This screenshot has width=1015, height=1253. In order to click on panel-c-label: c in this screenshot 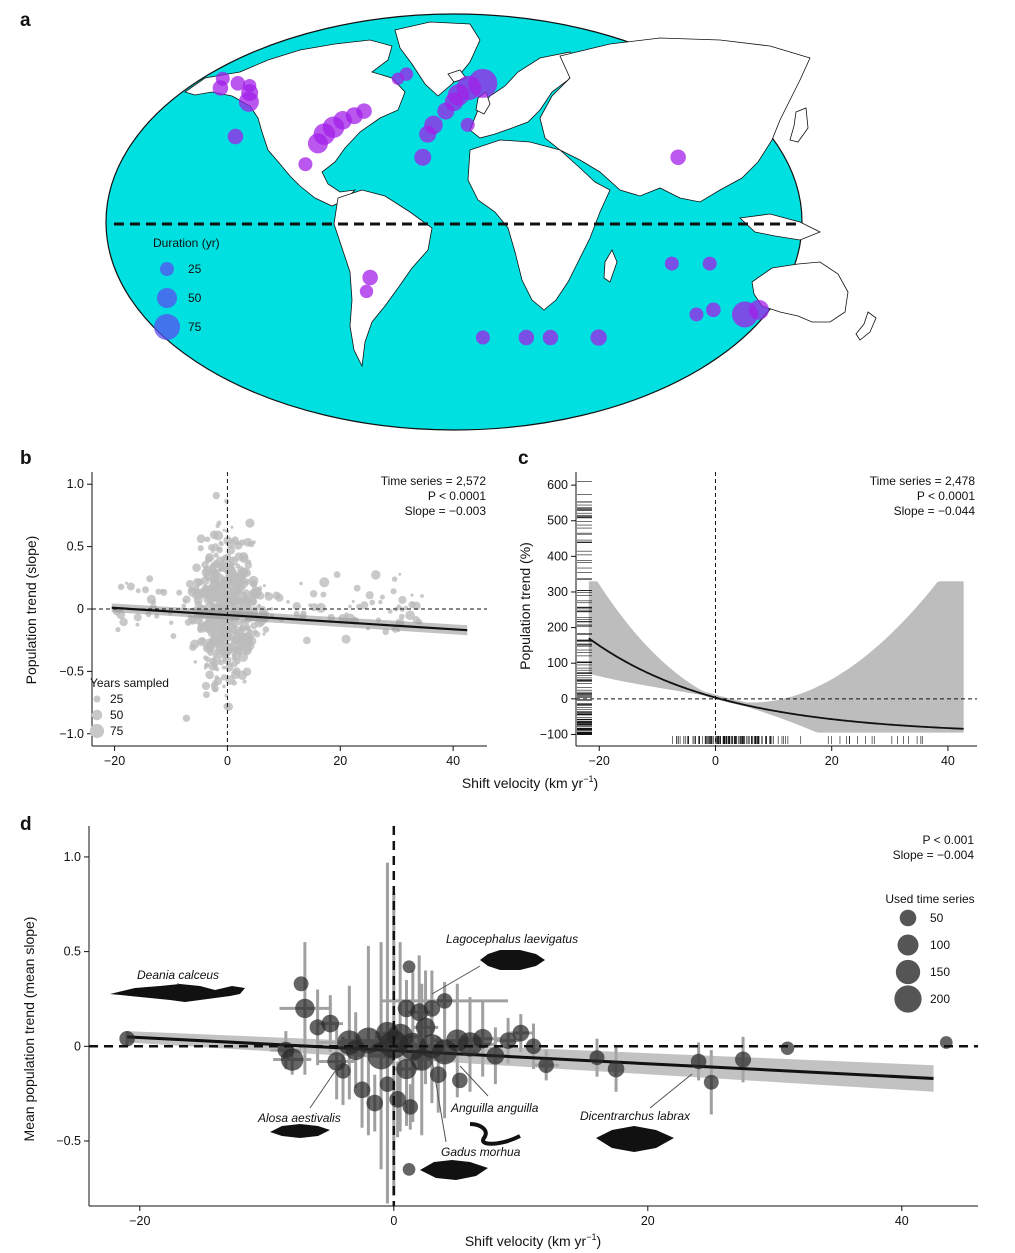, I will do `click(523, 458)`.